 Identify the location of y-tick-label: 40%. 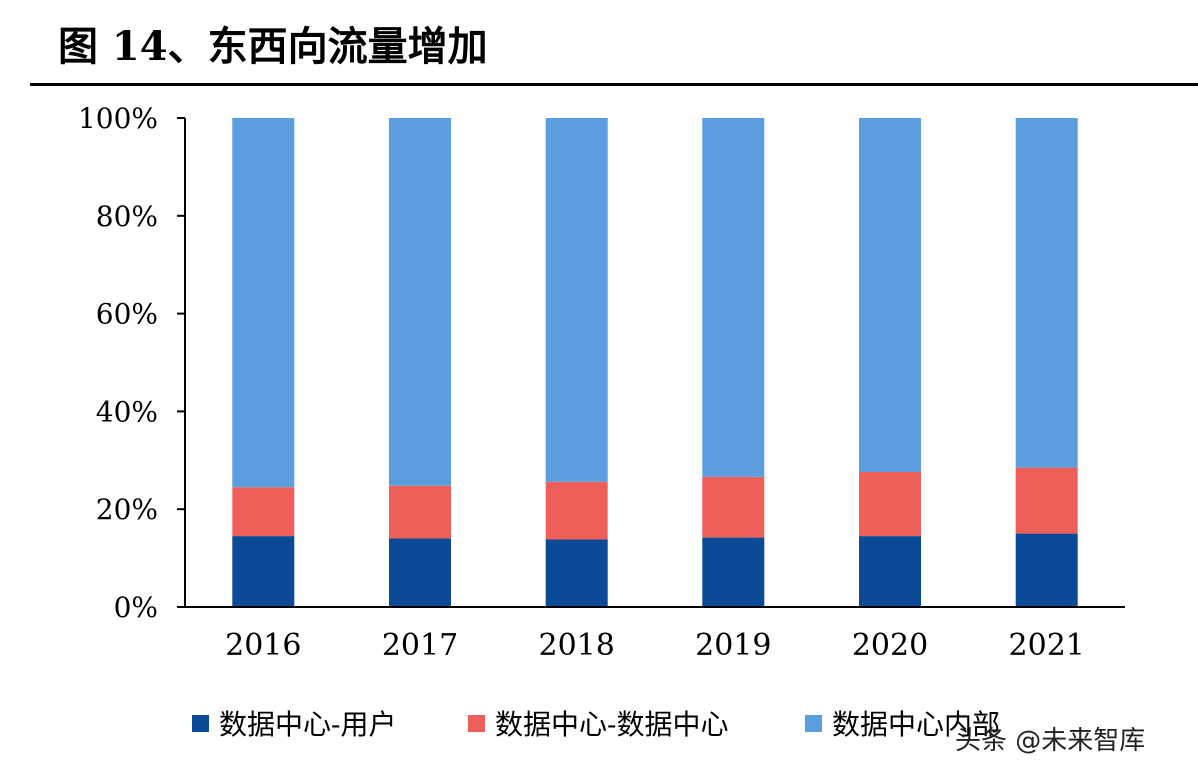
(127, 411).